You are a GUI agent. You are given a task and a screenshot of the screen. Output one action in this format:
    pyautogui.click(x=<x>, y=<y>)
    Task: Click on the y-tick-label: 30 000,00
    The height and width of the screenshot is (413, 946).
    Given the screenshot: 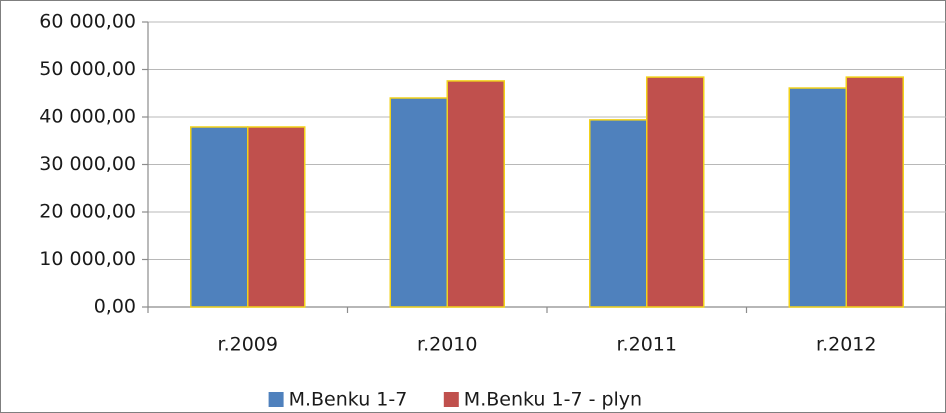 What is the action you would take?
    pyautogui.click(x=87, y=164)
    